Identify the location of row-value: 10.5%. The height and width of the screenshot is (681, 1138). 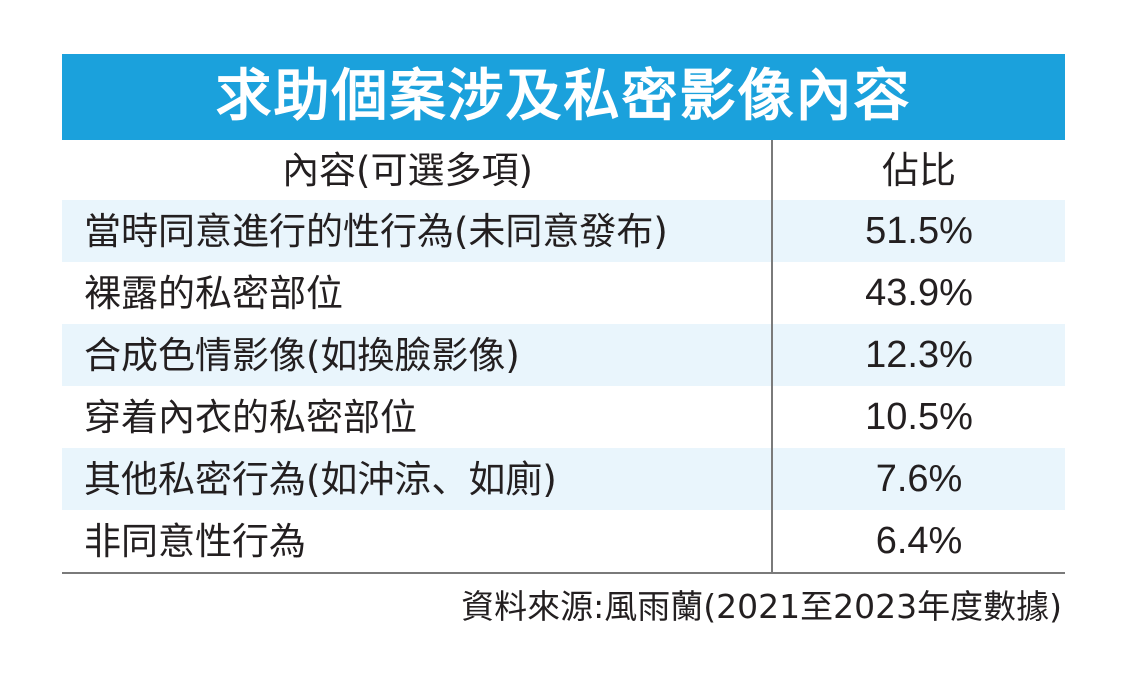
(918, 417).